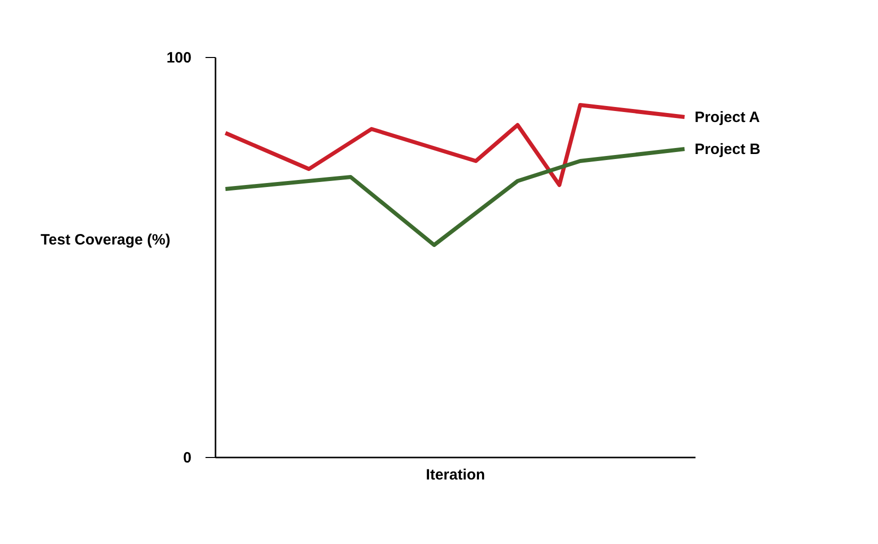 The height and width of the screenshot is (544, 878). What do you see at coordinates (727, 149) in the screenshot?
I see `series-label: Project B` at bounding box center [727, 149].